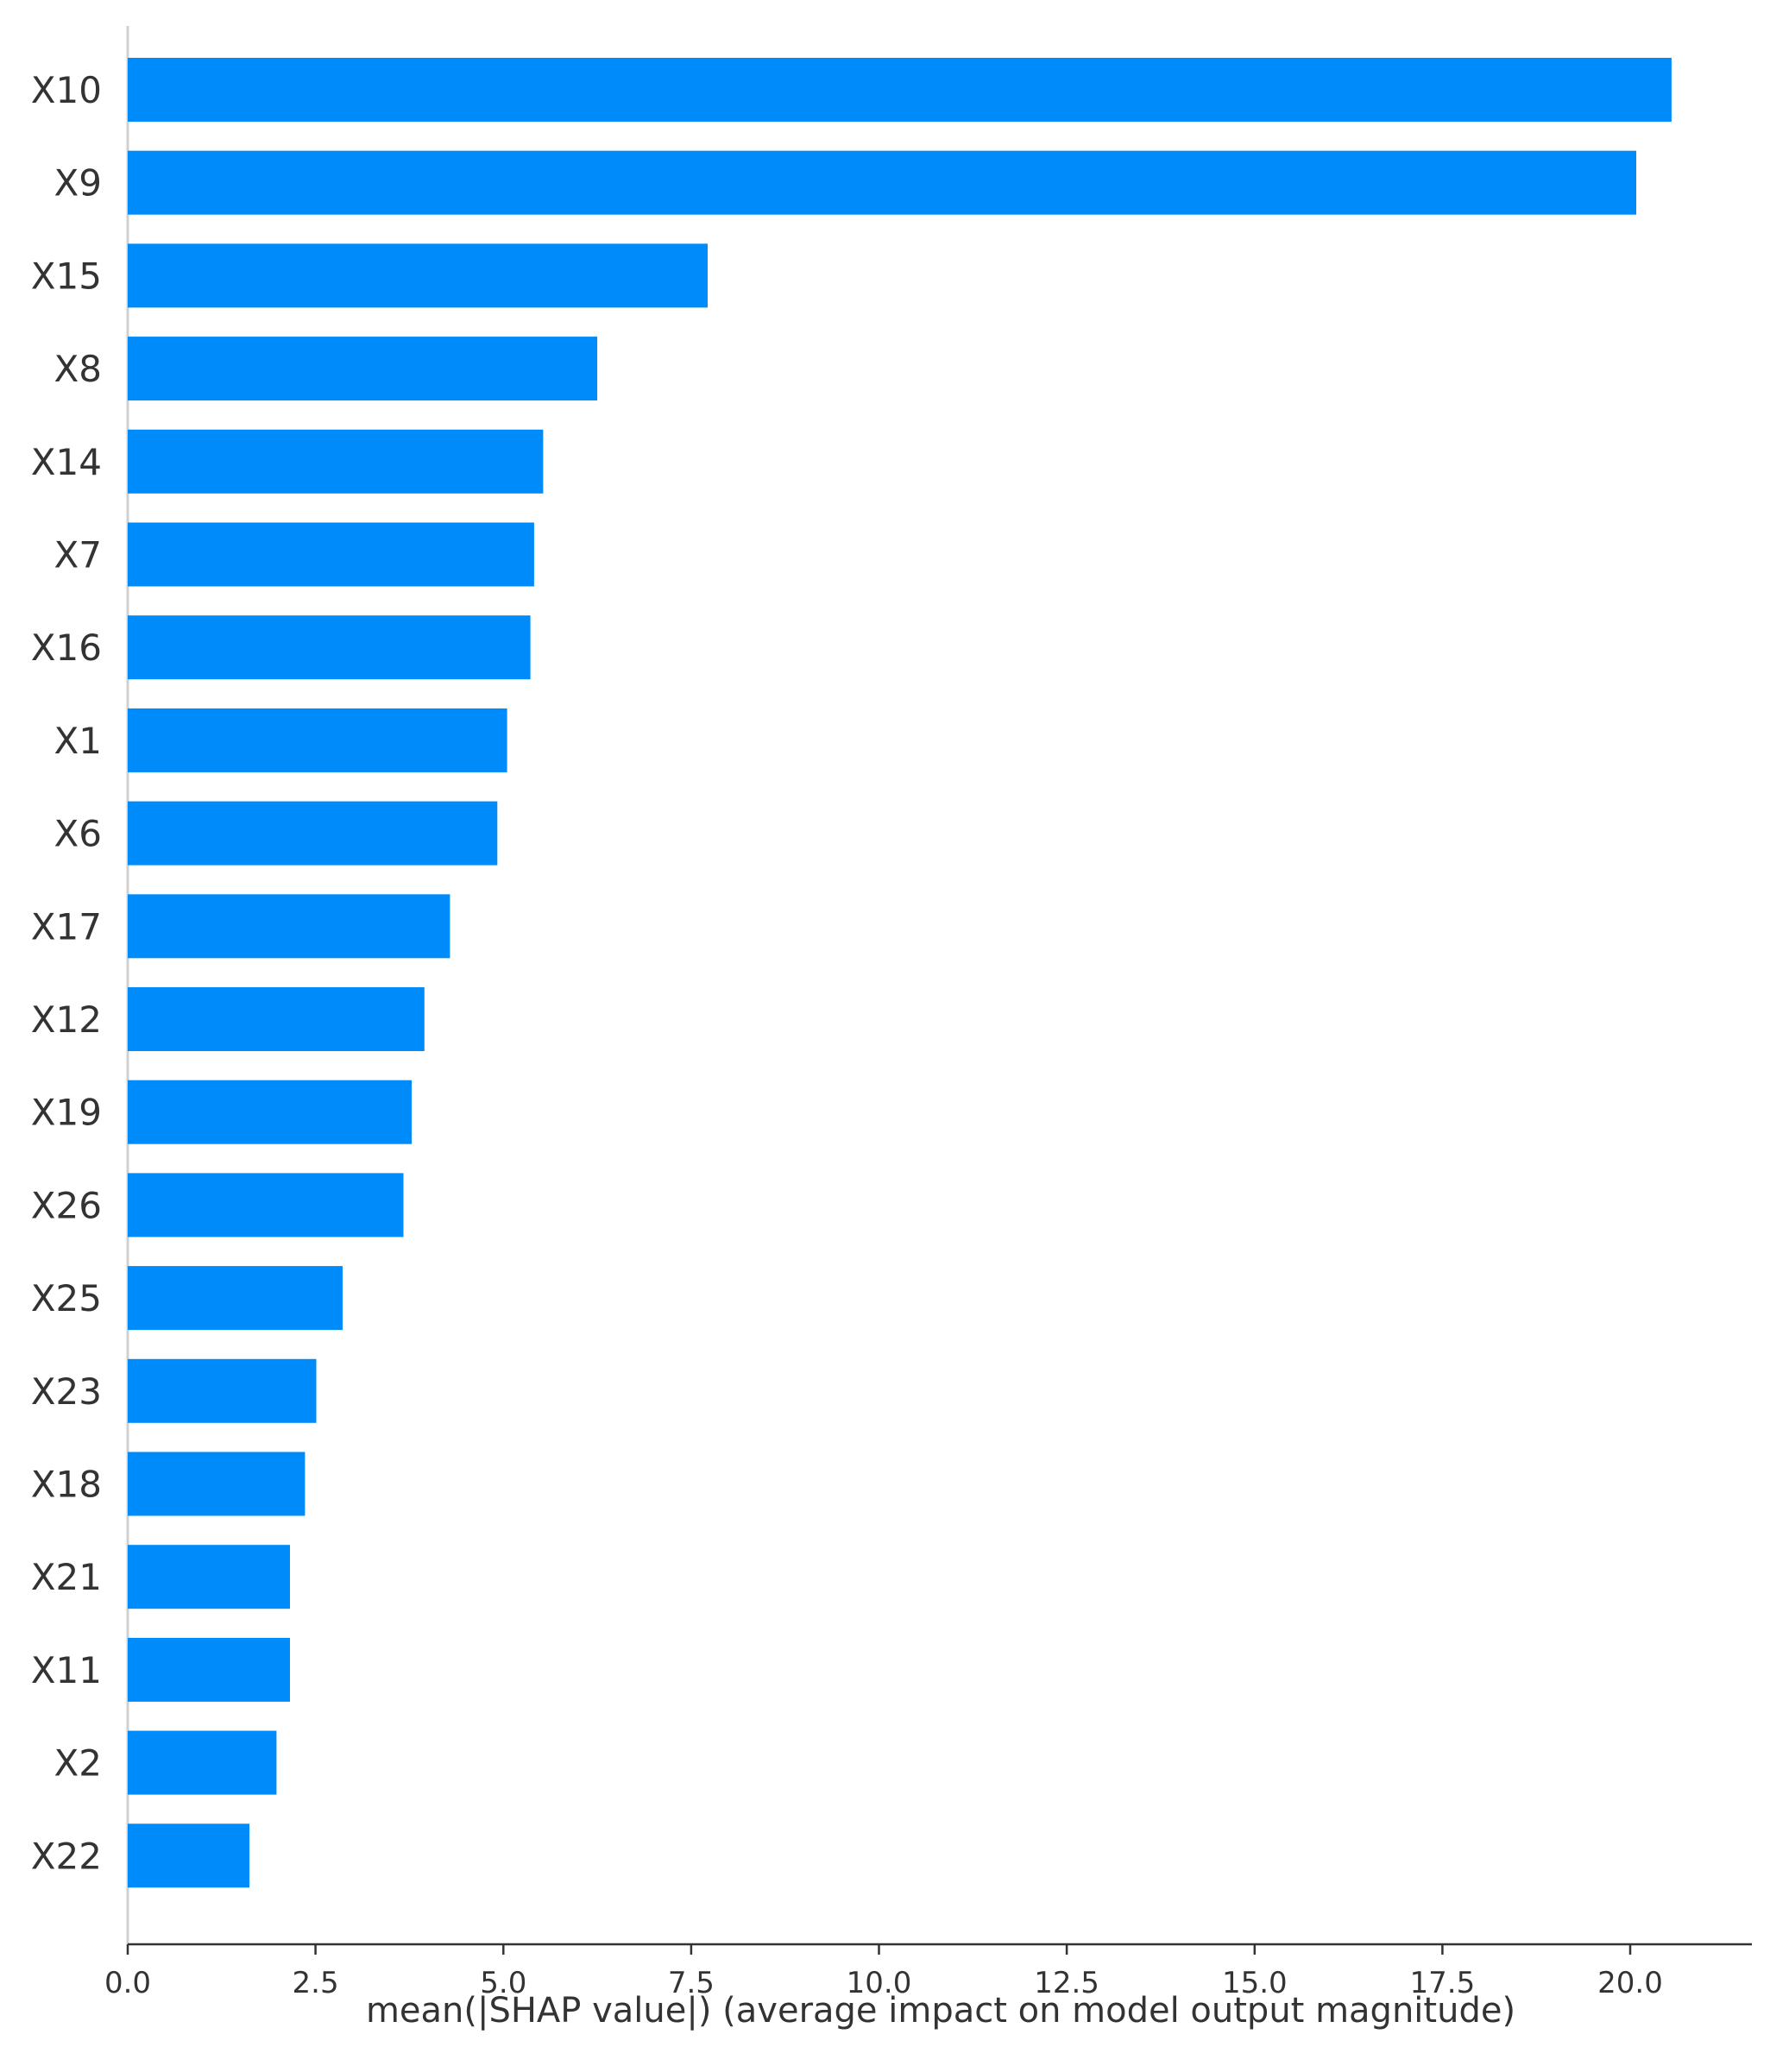 The width and height of the screenshot is (1770, 2072). Describe the element at coordinates (1066, 1983) in the screenshot. I see `x-tick-label: 12.5` at that location.